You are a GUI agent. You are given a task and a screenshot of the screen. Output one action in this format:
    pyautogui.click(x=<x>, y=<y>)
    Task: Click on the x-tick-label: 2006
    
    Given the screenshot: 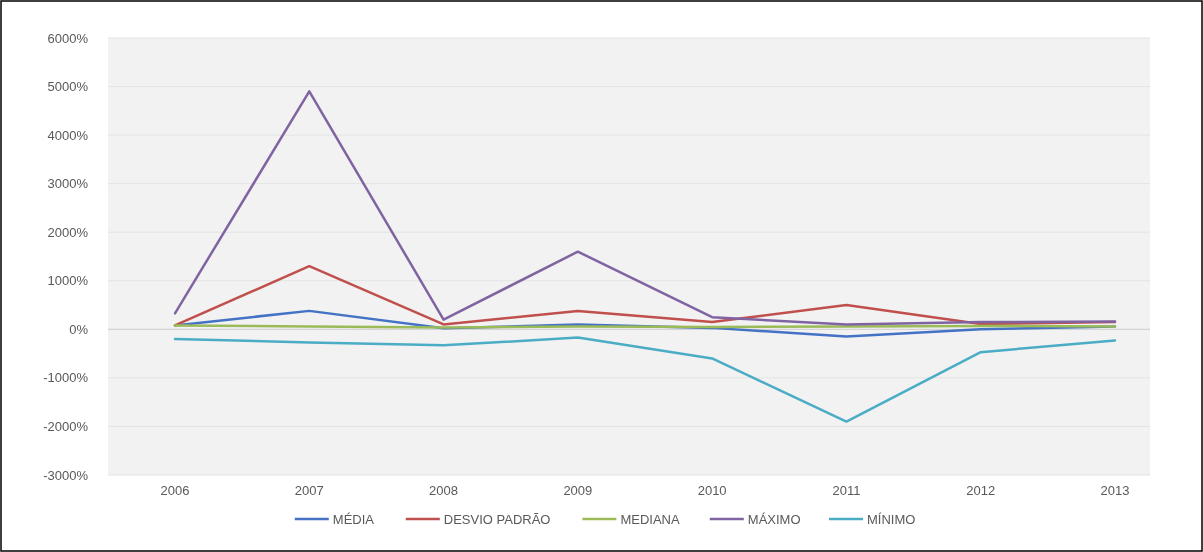 What is the action you would take?
    pyautogui.click(x=175, y=490)
    